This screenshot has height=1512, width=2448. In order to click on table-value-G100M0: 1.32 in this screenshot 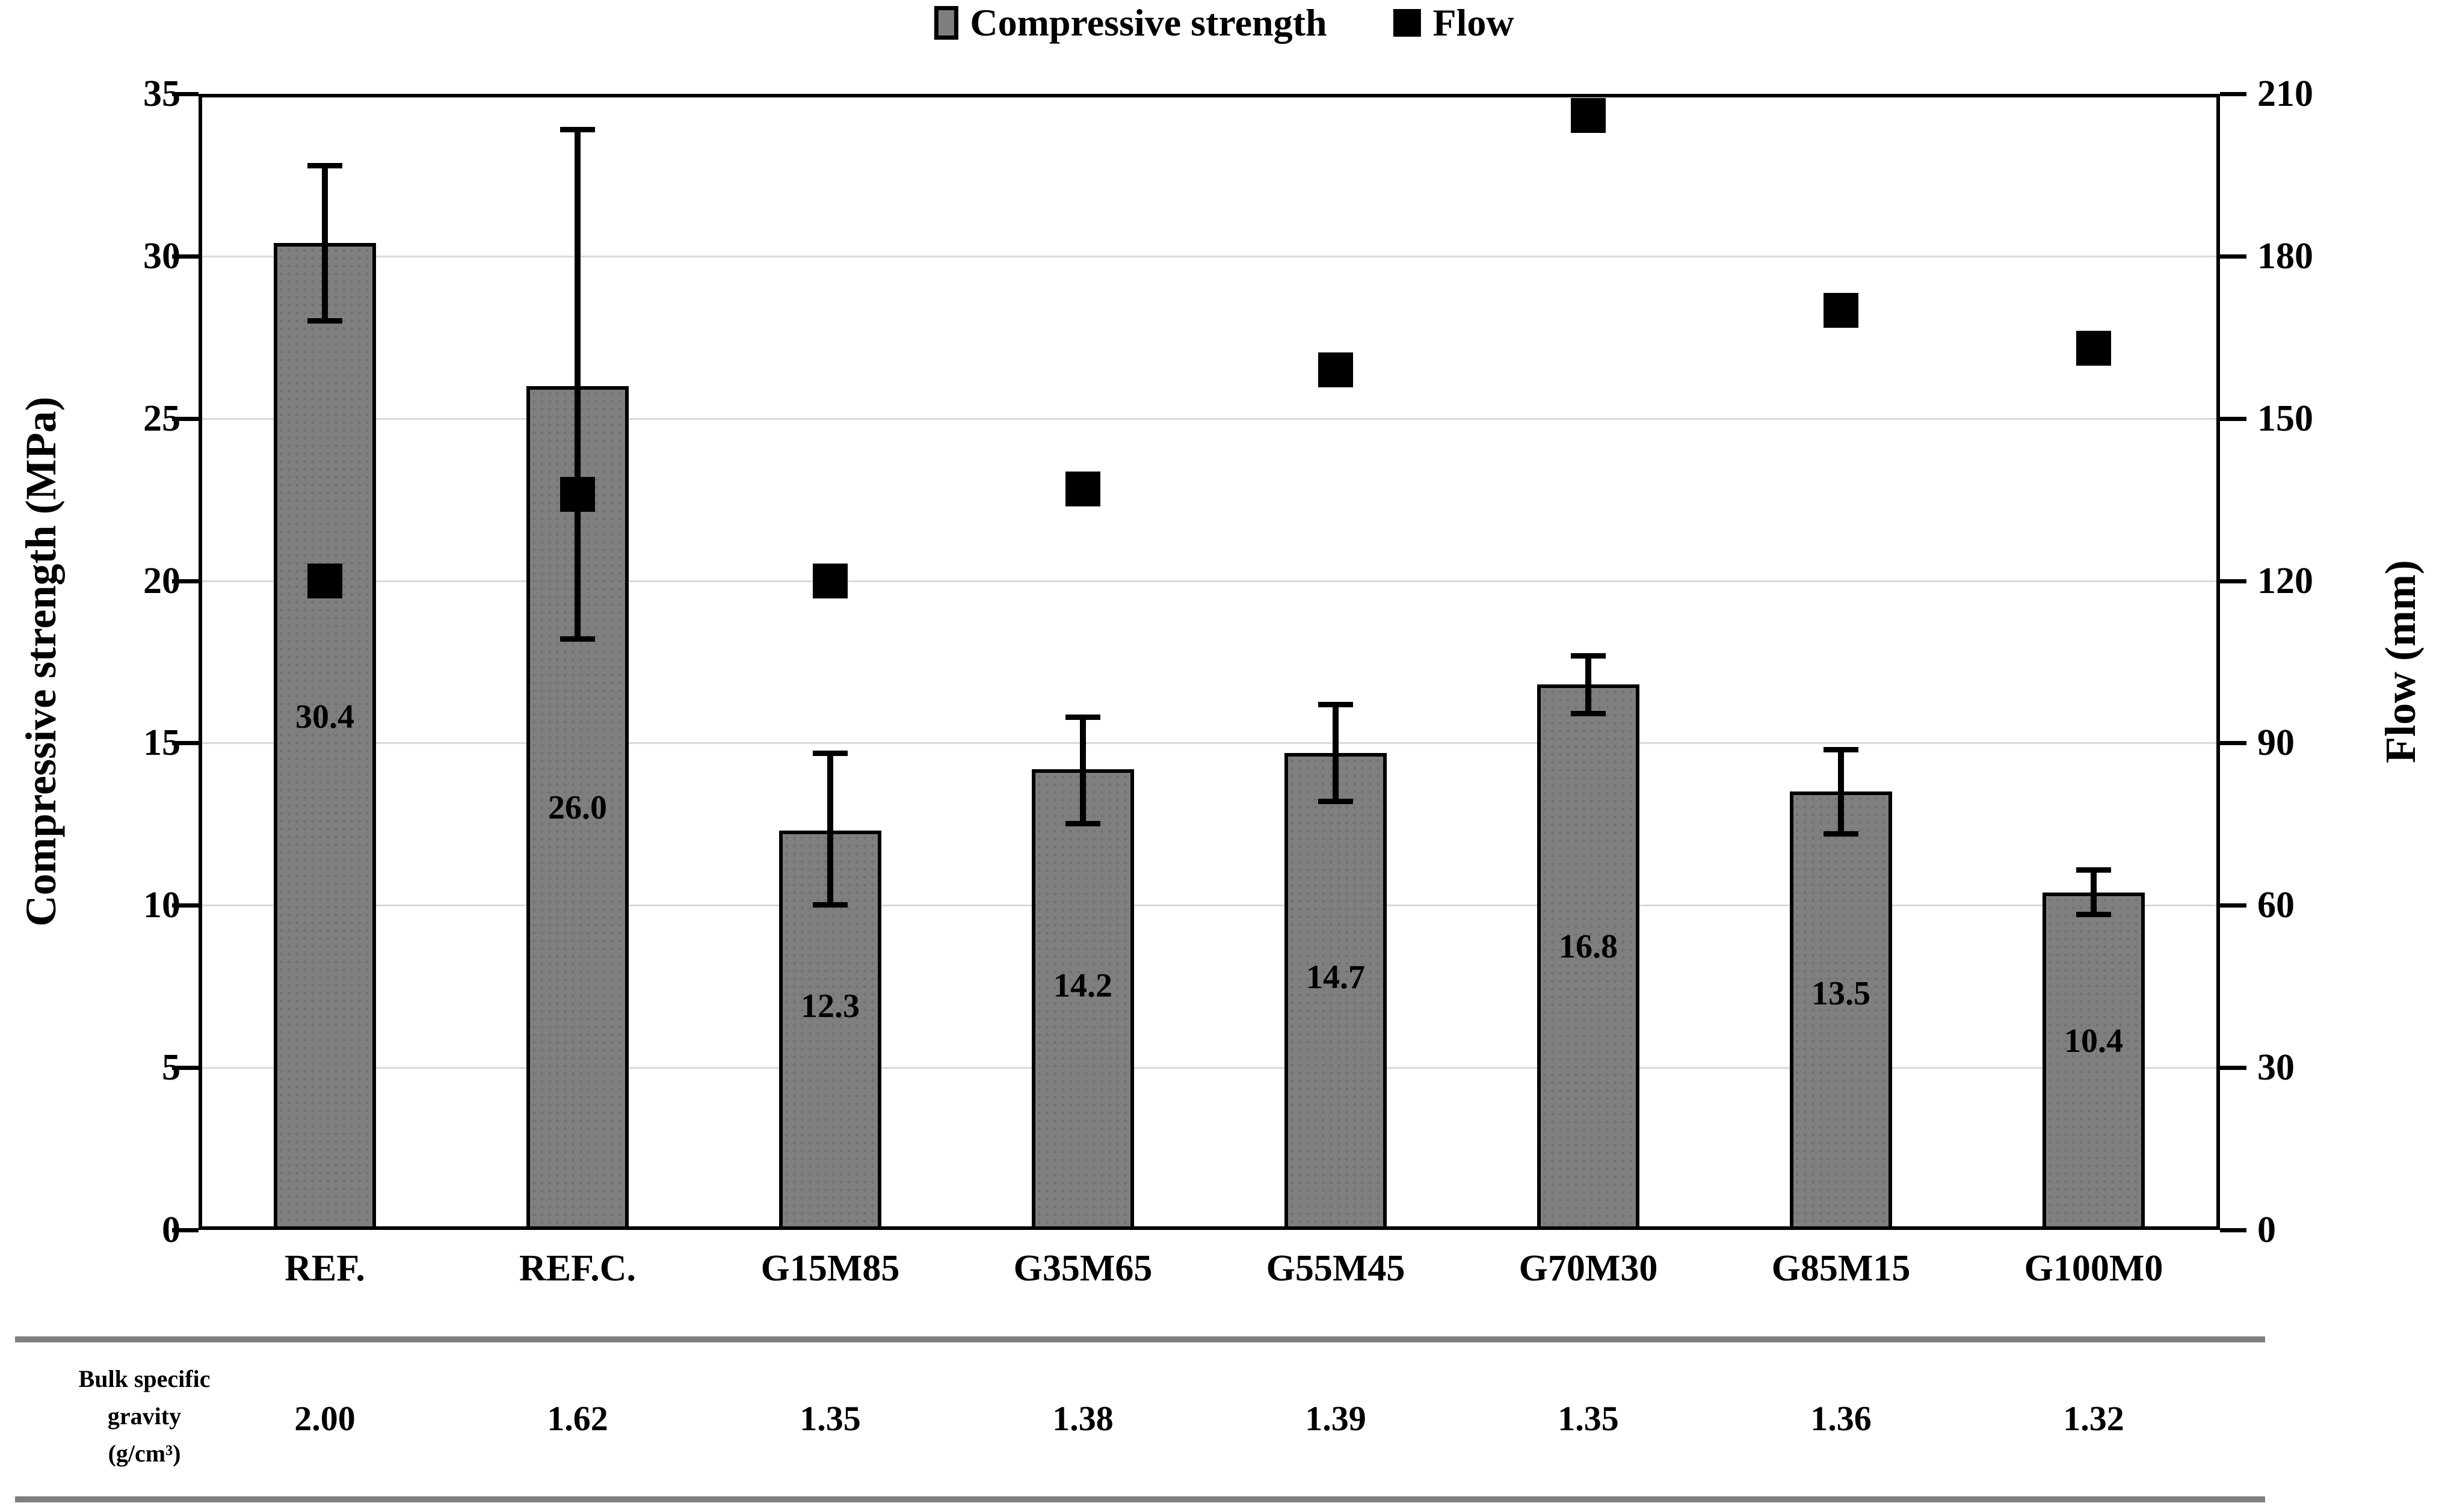, I will do `click(2093, 1418)`.